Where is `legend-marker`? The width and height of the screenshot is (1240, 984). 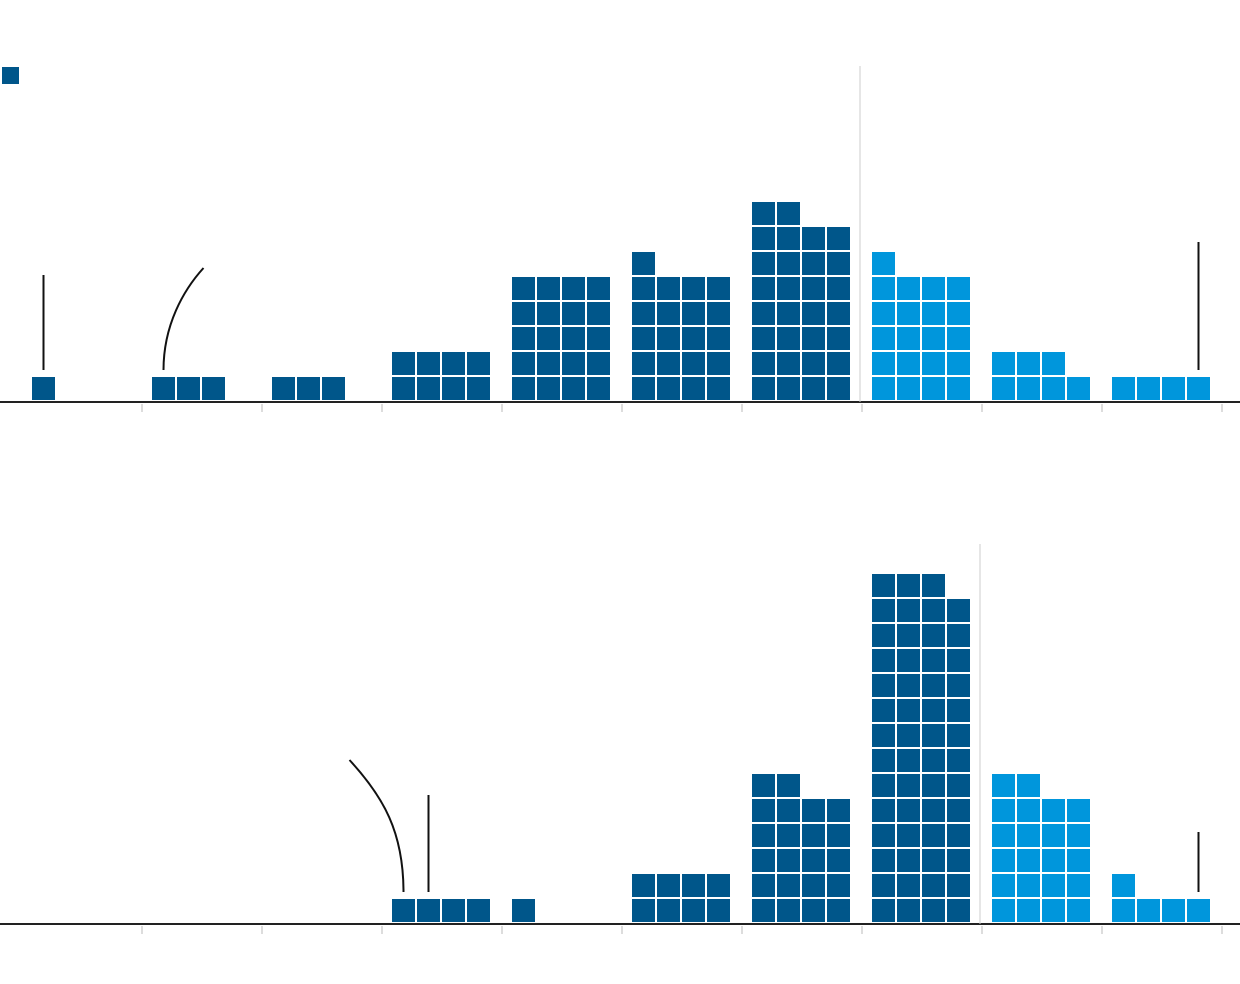
legend-marker is located at coordinates (10, 75).